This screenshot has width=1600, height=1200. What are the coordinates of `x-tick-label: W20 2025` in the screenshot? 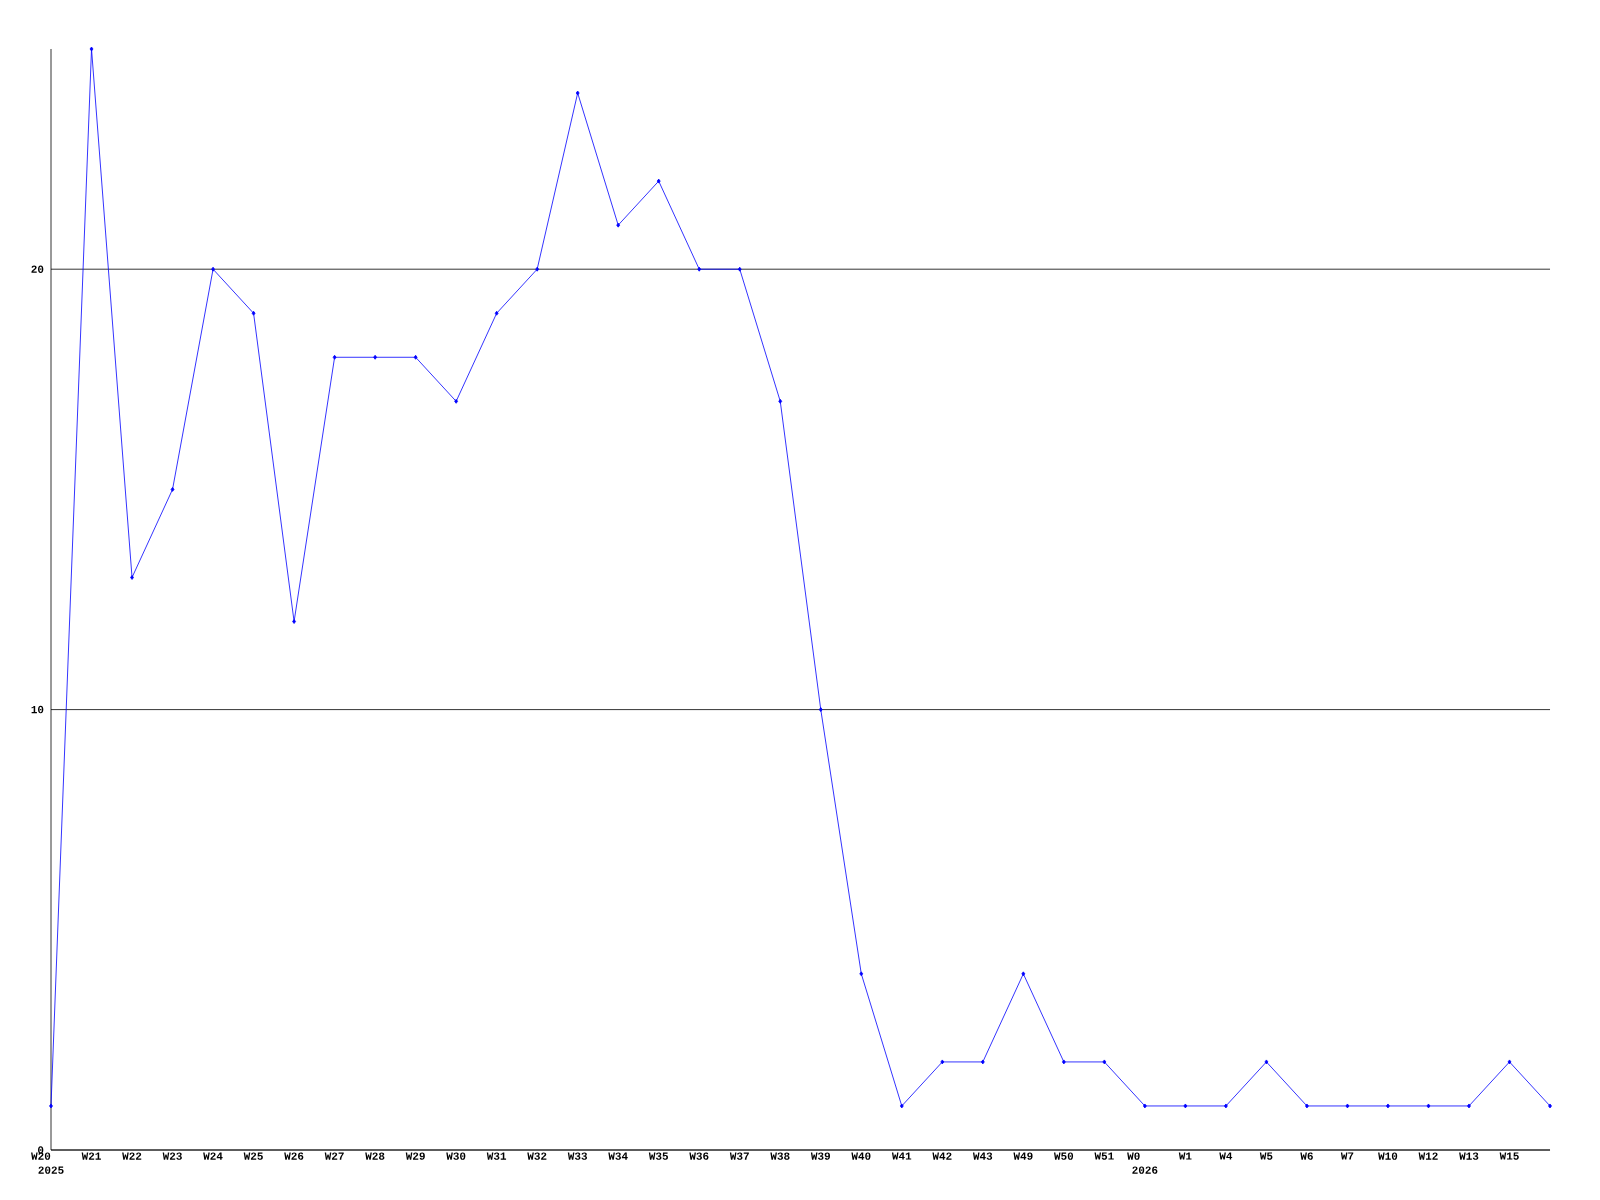 It's located at (47, 1163).